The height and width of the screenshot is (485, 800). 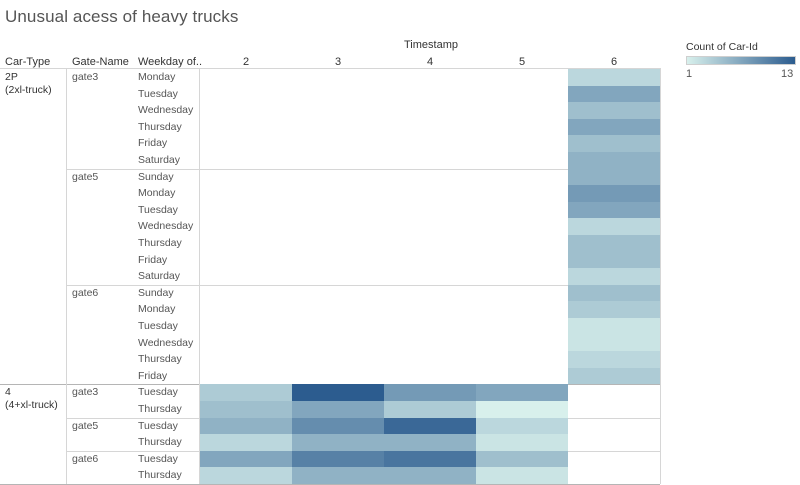 What do you see at coordinates (431, 45) in the screenshot?
I see `column-axis-title: Timestamp` at bounding box center [431, 45].